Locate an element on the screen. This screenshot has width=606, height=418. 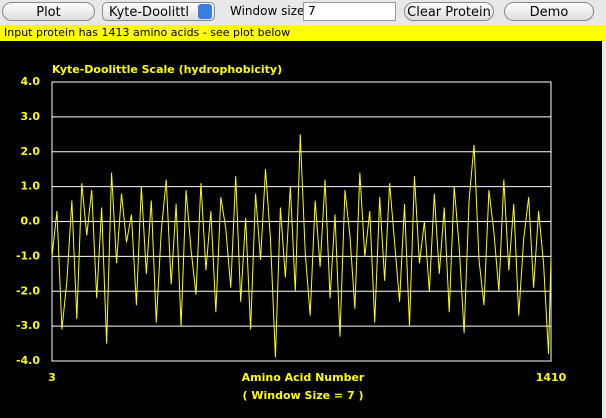
y-tick-label: 0.0 is located at coordinates (31, 221).